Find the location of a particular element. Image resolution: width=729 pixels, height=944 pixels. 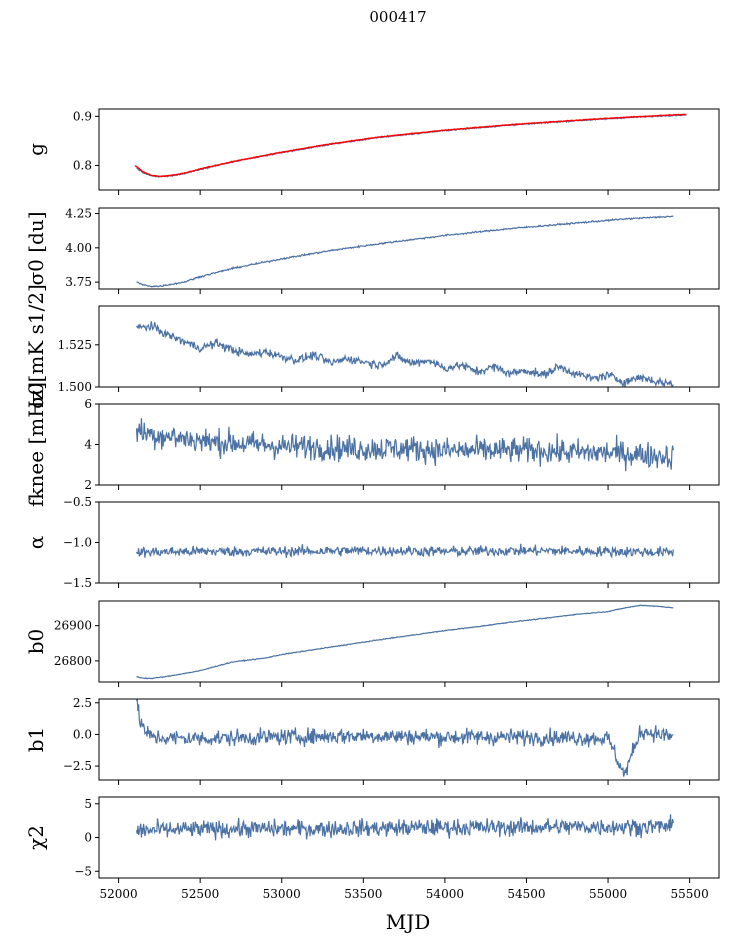

y-tick-label: 26800 is located at coordinates (73, 661).